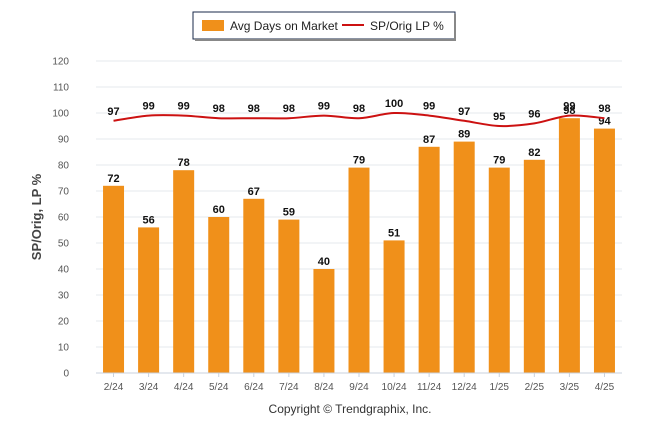  What do you see at coordinates (569, 111) in the screenshot?
I see `bar-value-label: 98` at bounding box center [569, 111].